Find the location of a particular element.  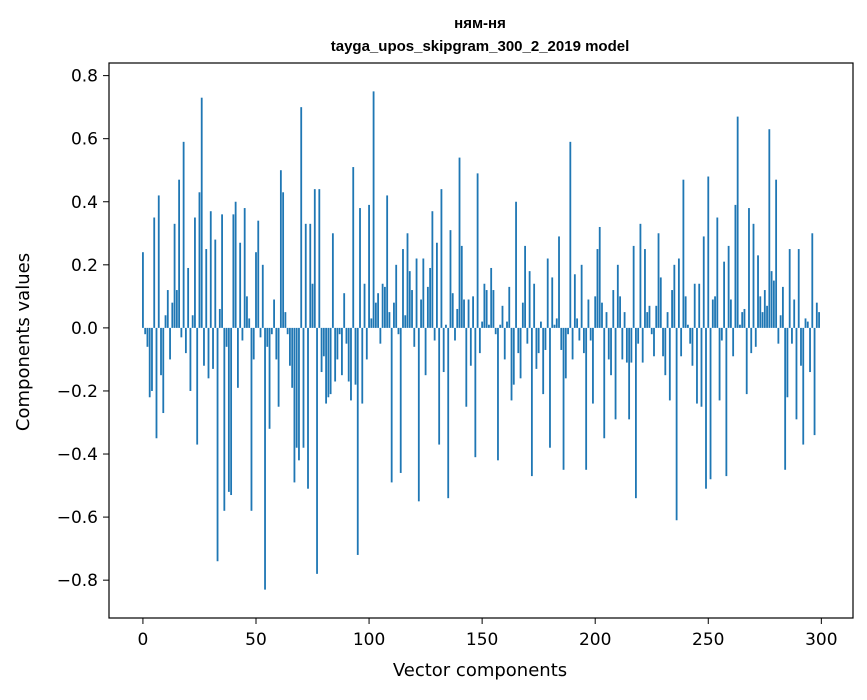

x-tick-label: 150 is located at coordinates (482, 640).